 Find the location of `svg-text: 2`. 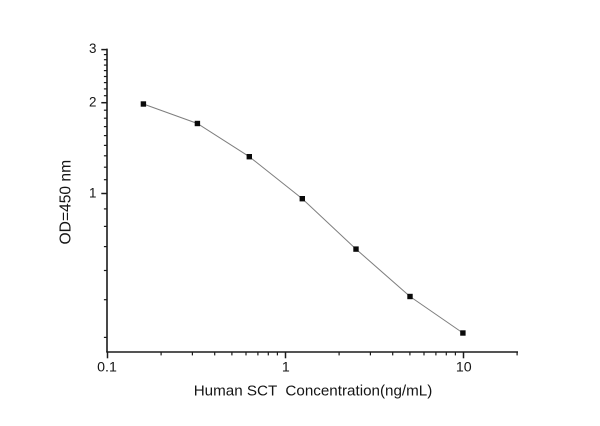

svg-text: 2 is located at coordinates (92, 102).